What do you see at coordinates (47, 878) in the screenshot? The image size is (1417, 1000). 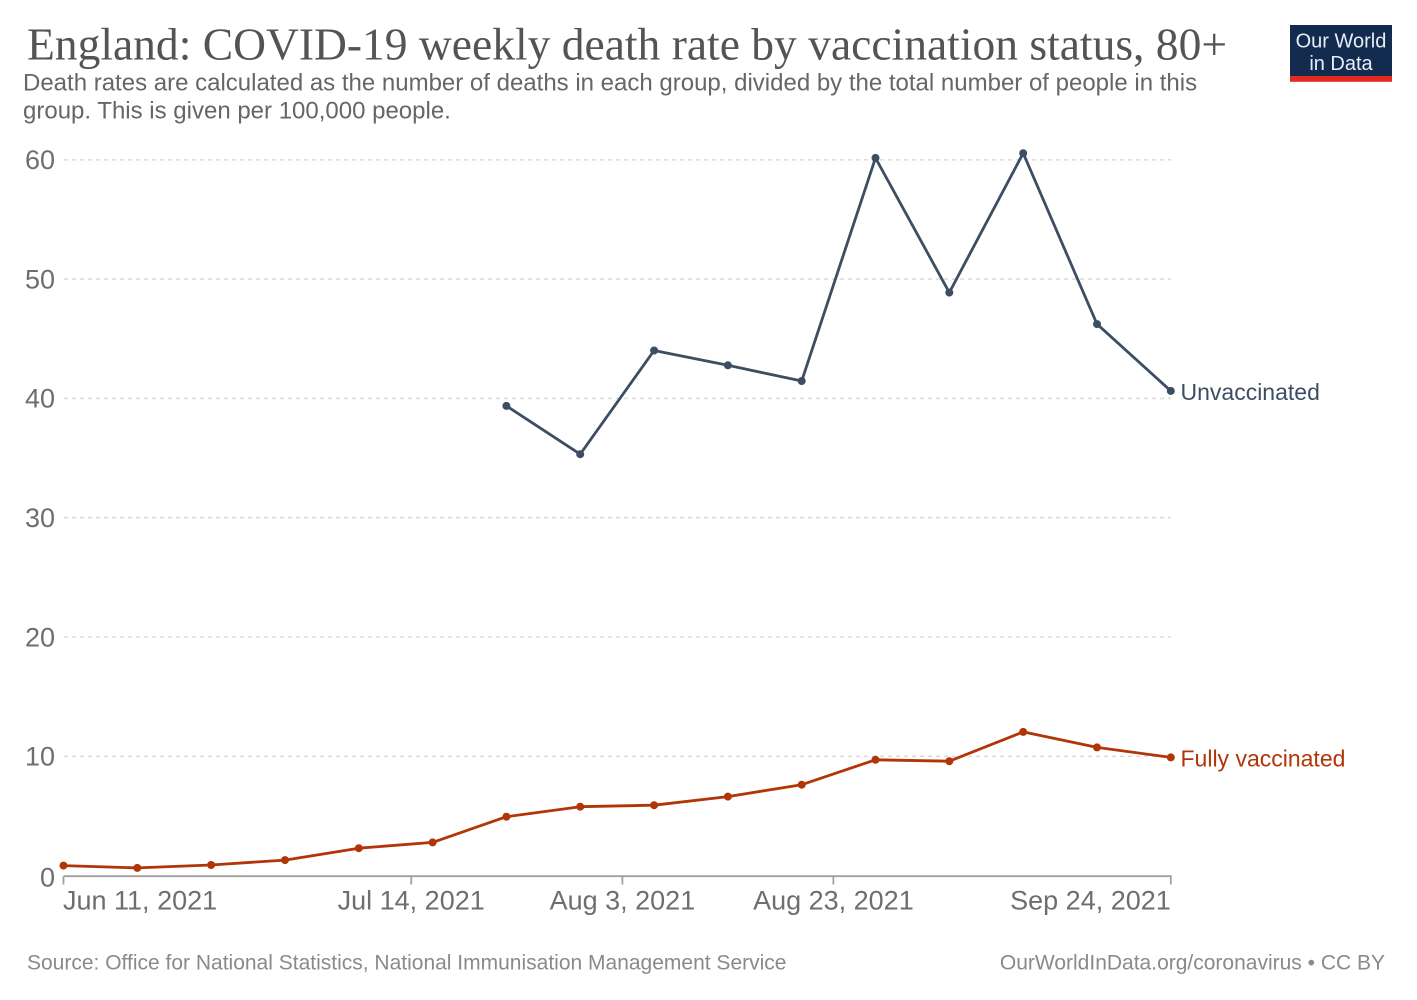 I see `svg-text: 0` at bounding box center [47, 878].